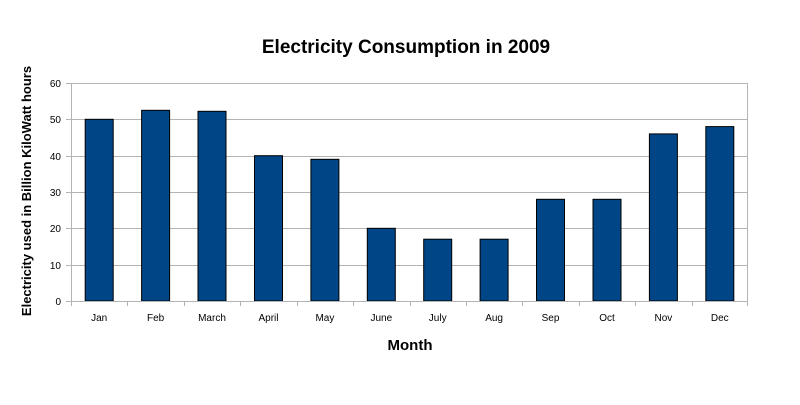  I want to click on x-tick-label: June, so click(381, 318).